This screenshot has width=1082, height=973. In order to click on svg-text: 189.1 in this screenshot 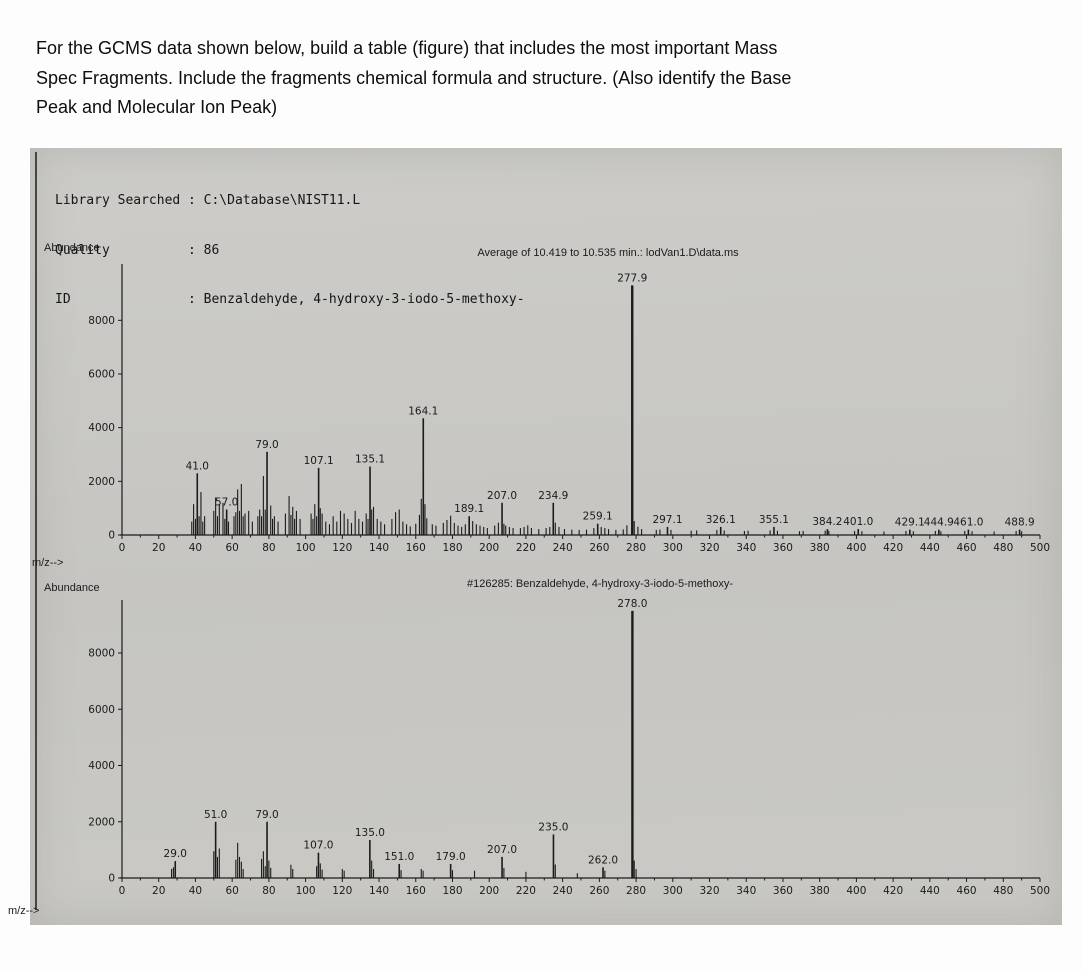, I will do `click(469, 509)`.